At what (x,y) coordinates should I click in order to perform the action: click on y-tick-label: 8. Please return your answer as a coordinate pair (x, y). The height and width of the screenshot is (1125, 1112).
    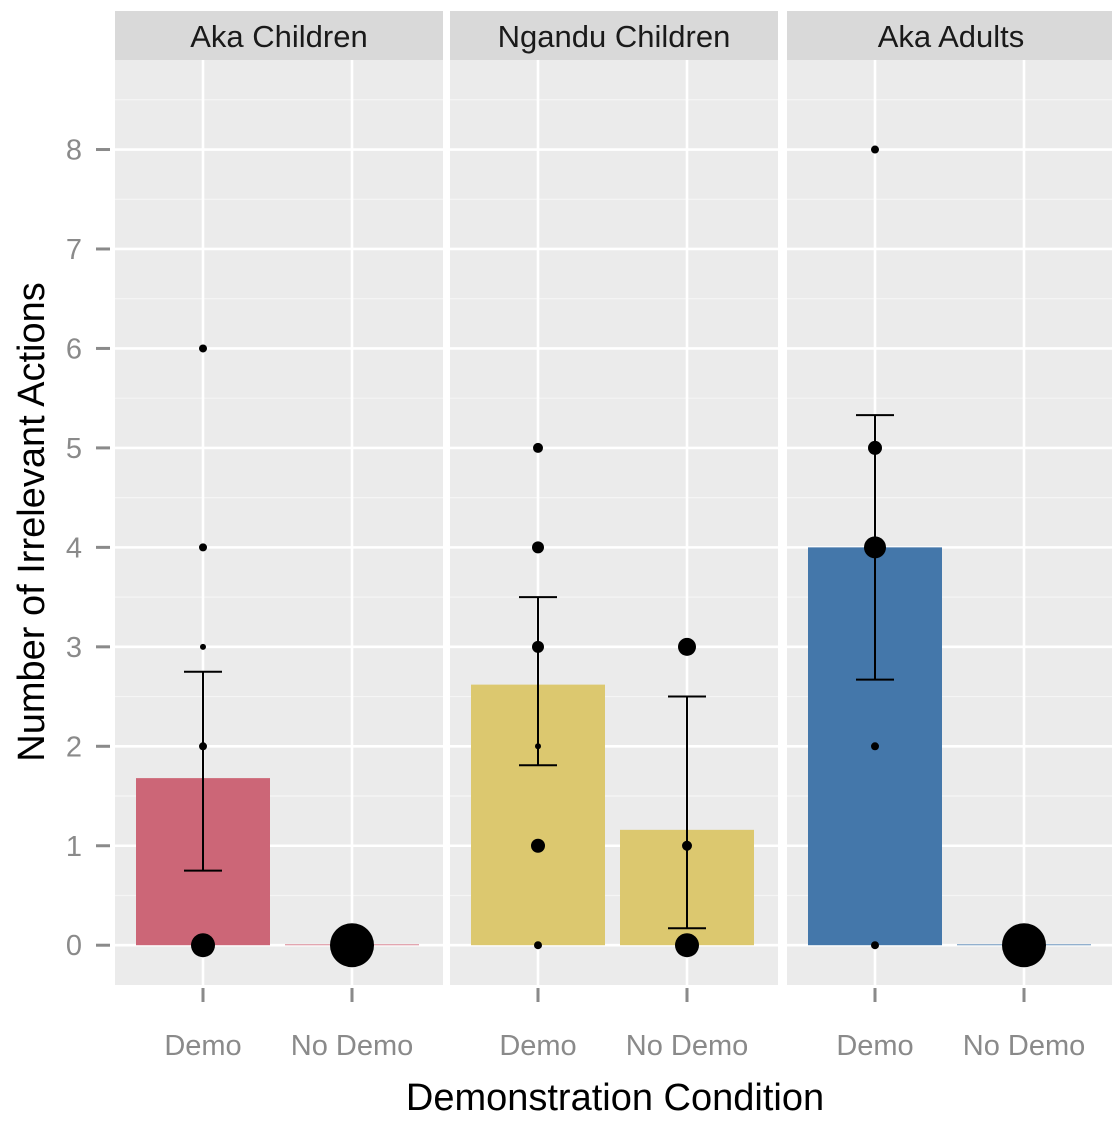
    Looking at the image, I should click on (74, 151).